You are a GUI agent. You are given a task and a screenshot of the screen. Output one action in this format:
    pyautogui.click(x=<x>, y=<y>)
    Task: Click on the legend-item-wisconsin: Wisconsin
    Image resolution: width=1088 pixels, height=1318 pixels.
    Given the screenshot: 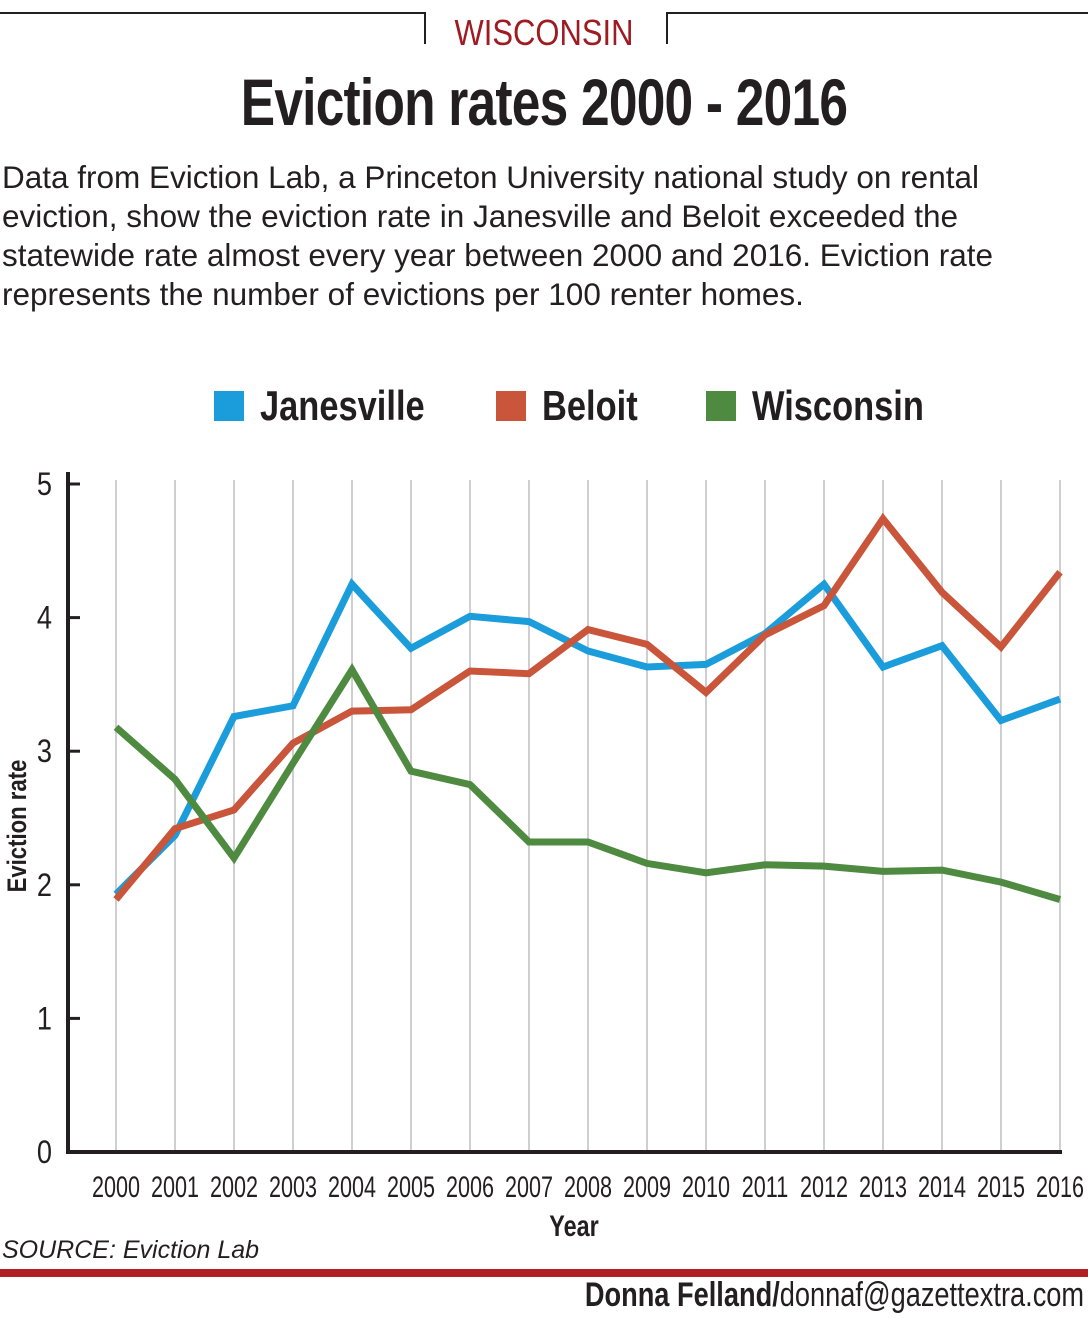 What is the action you would take?
    pyautogui.click(x=834, y=406)
    